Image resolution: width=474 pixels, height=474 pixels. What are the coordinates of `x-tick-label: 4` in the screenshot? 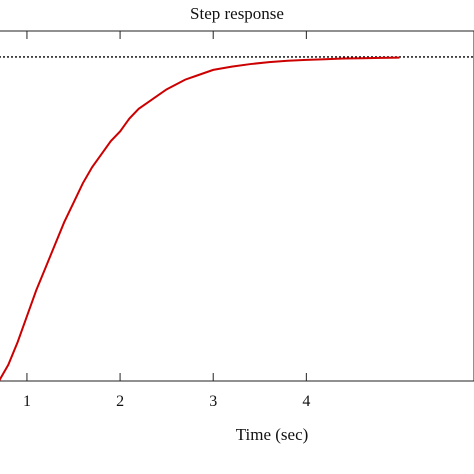 It's located at (306, 401).